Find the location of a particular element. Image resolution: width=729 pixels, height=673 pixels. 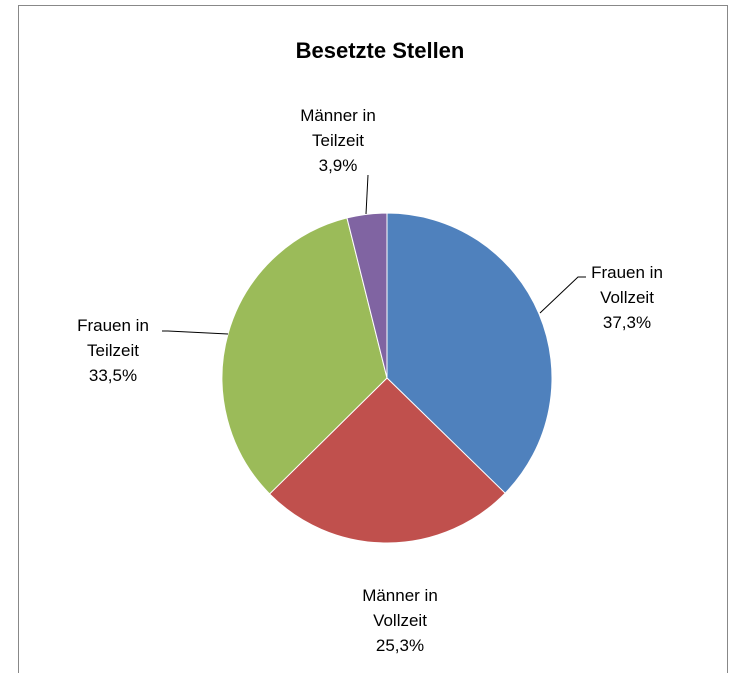

data-label: Frauen in Teilzeit 33,5% is located at coordinates (113, 350).